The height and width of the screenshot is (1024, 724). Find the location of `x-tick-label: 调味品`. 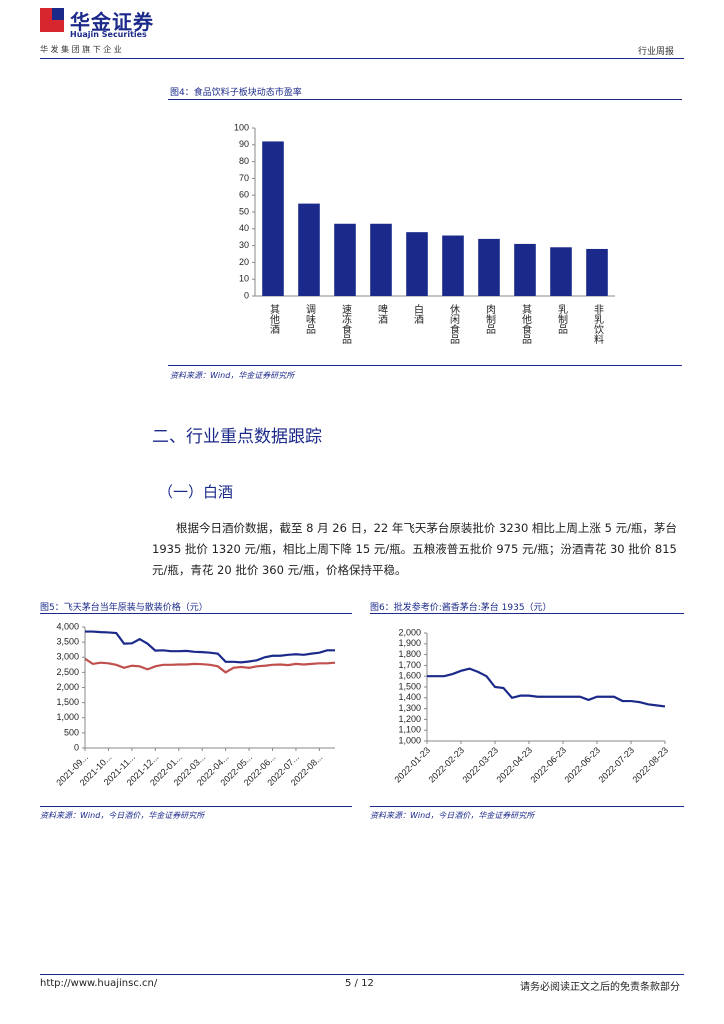

x-tick-label: 调味品 is located at coordinates (310, 319).